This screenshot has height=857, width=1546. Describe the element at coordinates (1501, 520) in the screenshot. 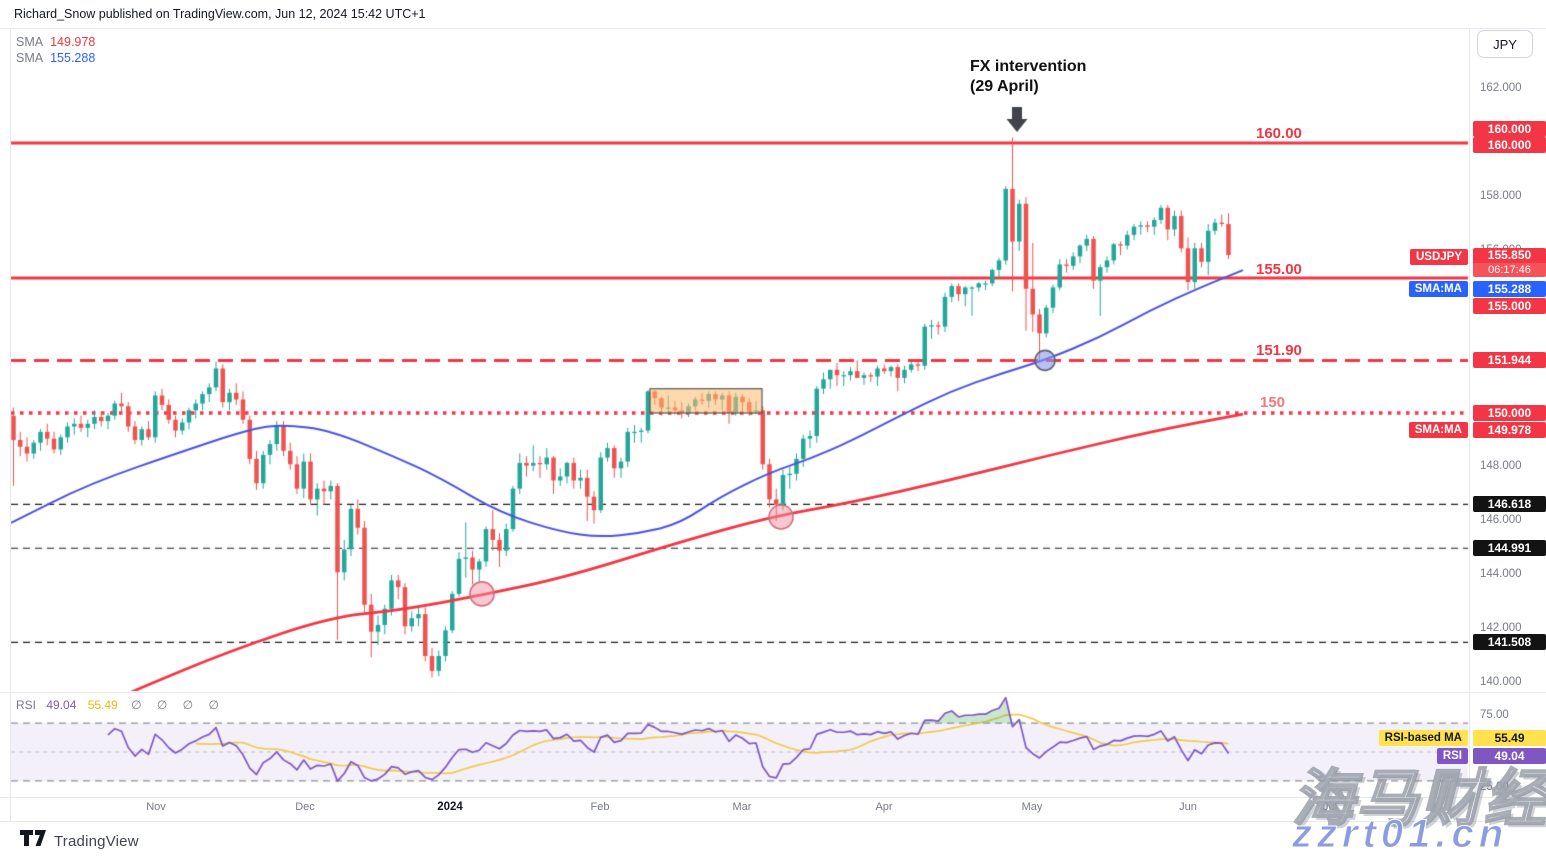

I see `price-axis-label-146: 146.000` at that location.